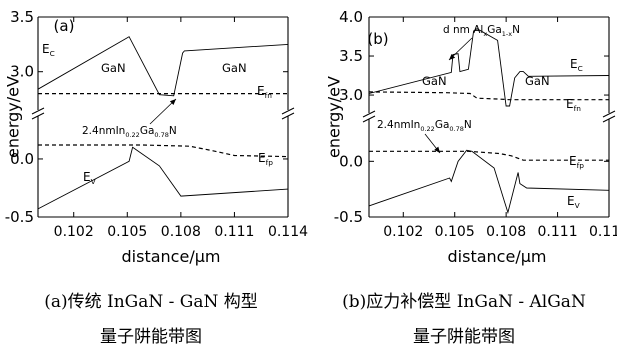 The image size is (617, 347). What do you see at coordinates (516, 30) in the screenshot?
I see `annotation-dnm-part-4: N` at bounding box center [516, 30].